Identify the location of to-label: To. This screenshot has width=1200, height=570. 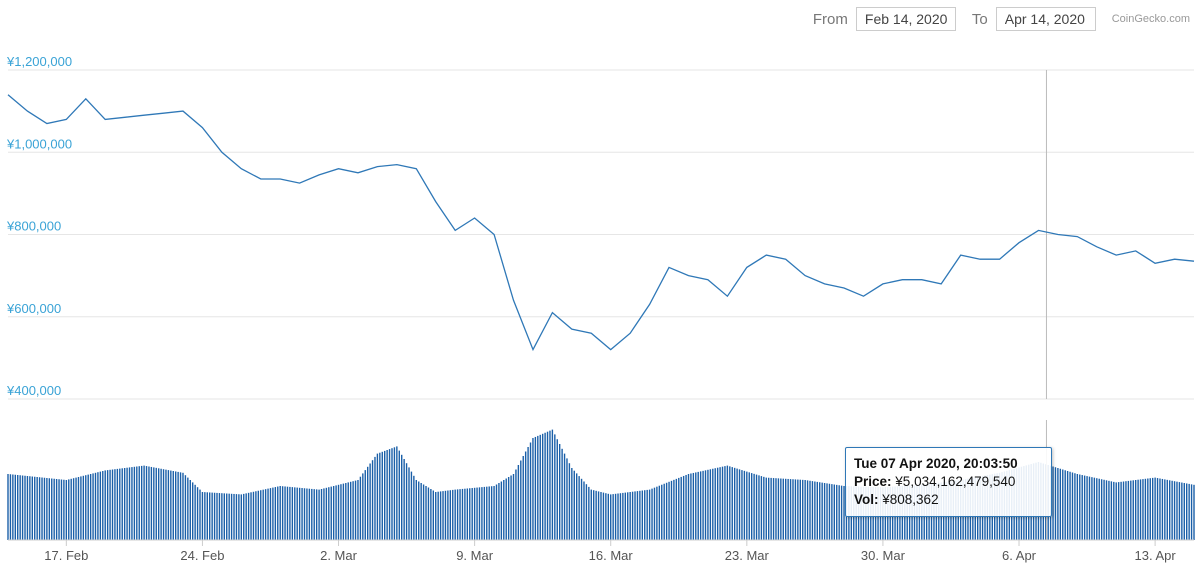
(979, 19).